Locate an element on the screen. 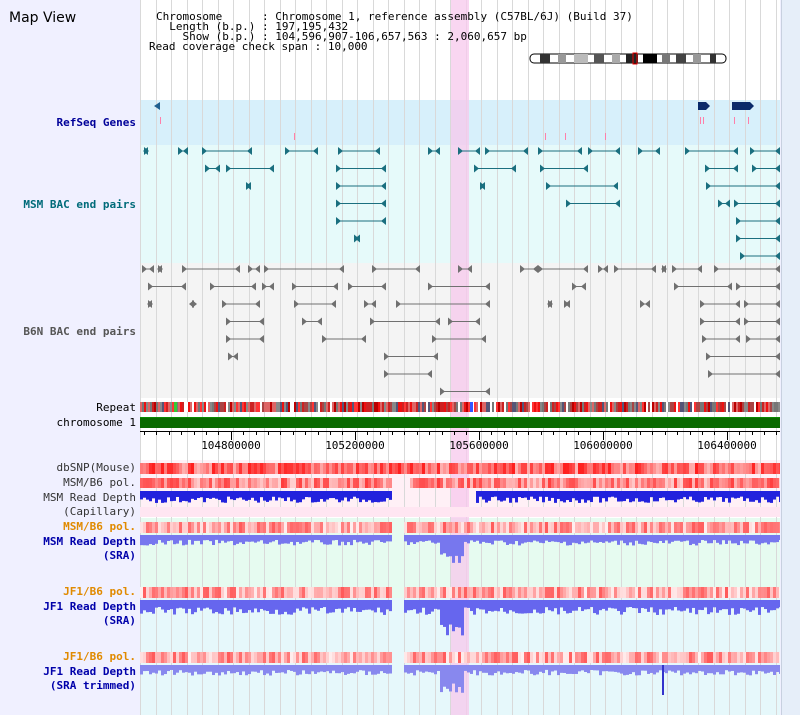 This screenshot has width=800, height=715. msm-b6-pol-sra-label: MSM/B6 pol. is located at coordinates (99, 526).